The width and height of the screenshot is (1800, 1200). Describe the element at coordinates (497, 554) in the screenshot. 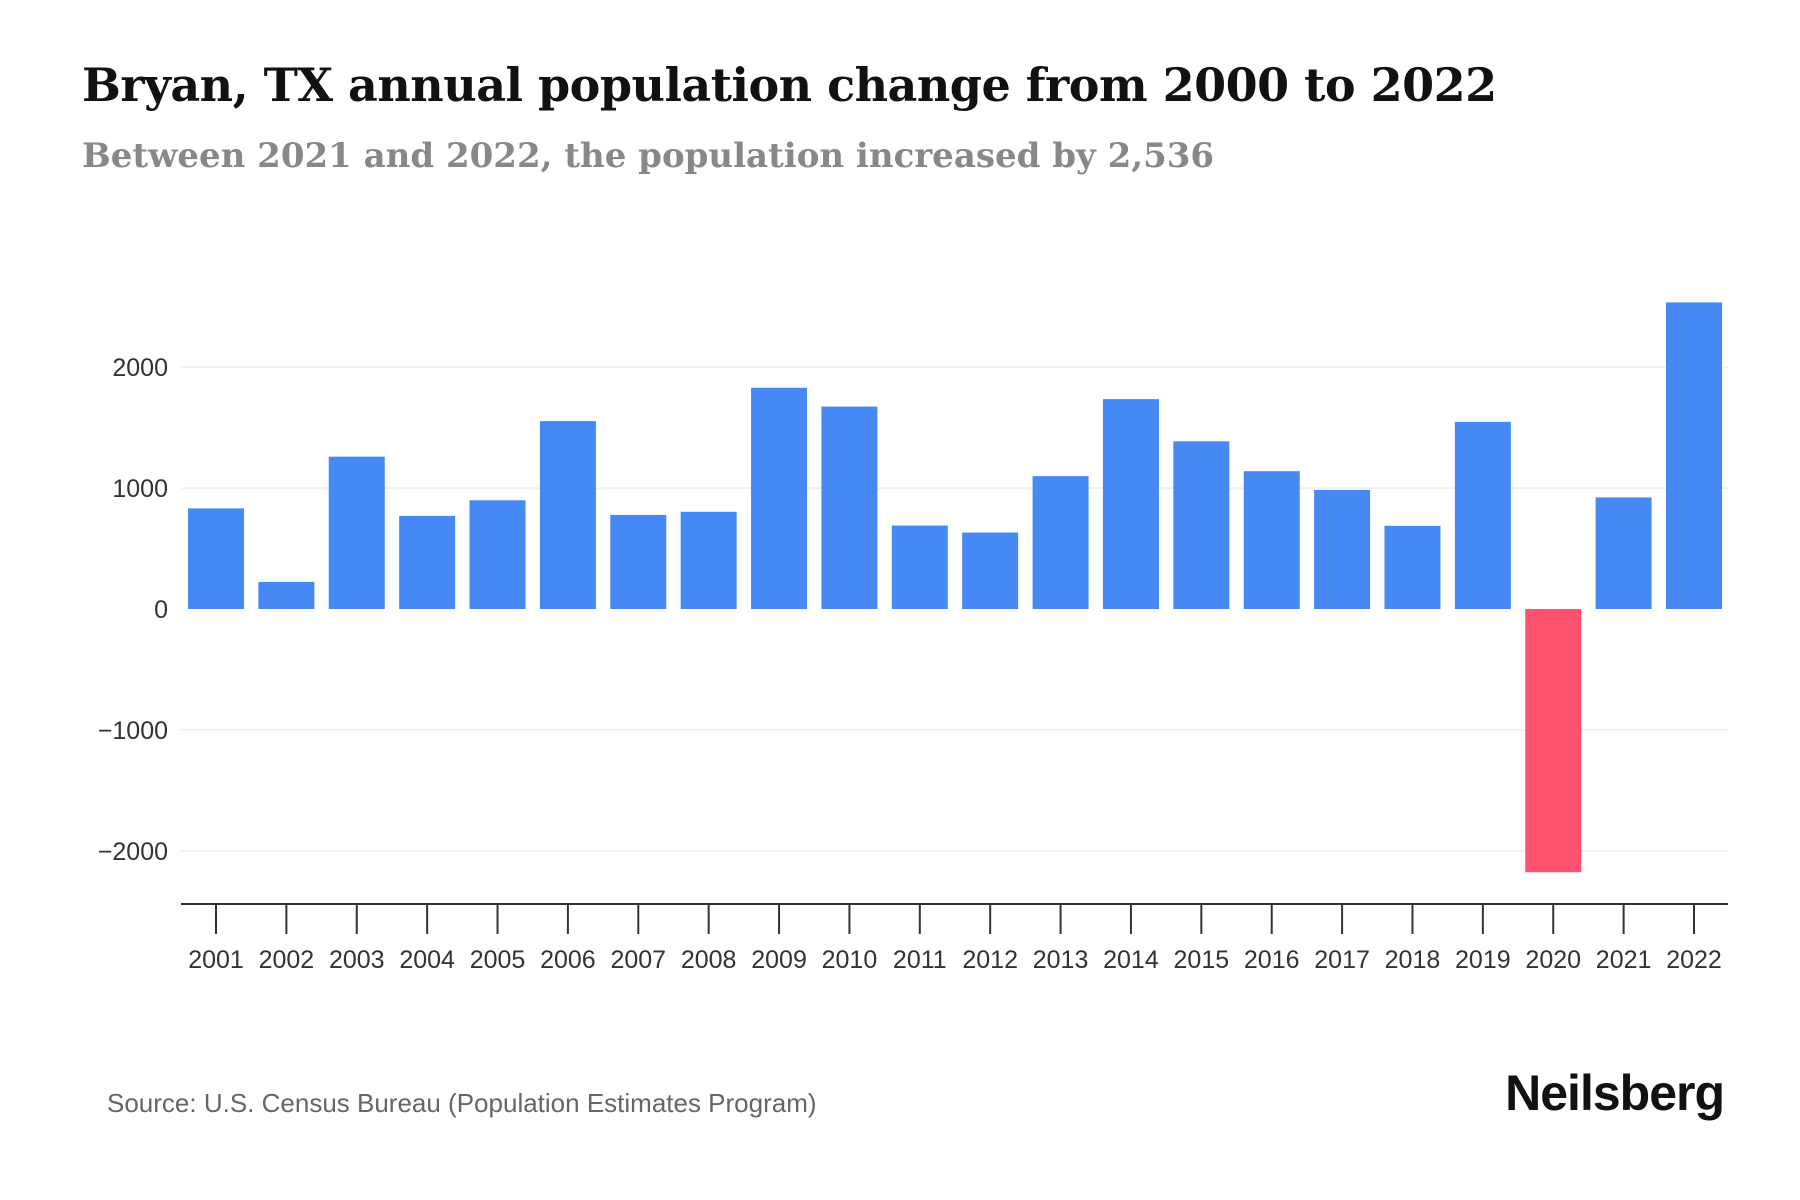

I see `bar-2005` at that location.